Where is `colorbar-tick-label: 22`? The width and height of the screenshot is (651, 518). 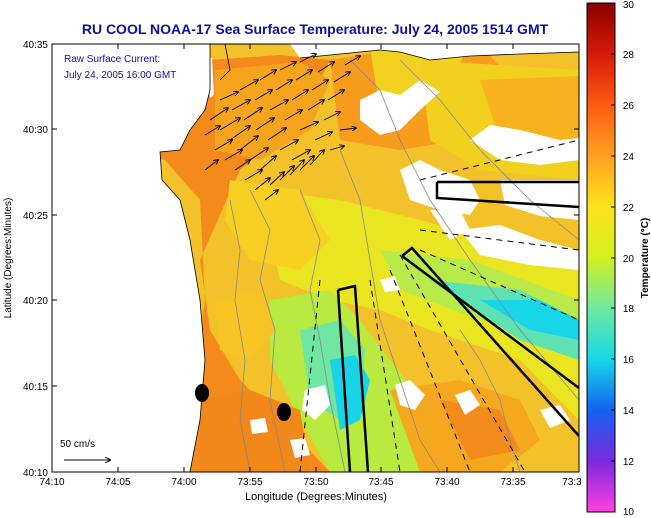 colorbar-tick-label: 22 is located at coordinates (629, 208).